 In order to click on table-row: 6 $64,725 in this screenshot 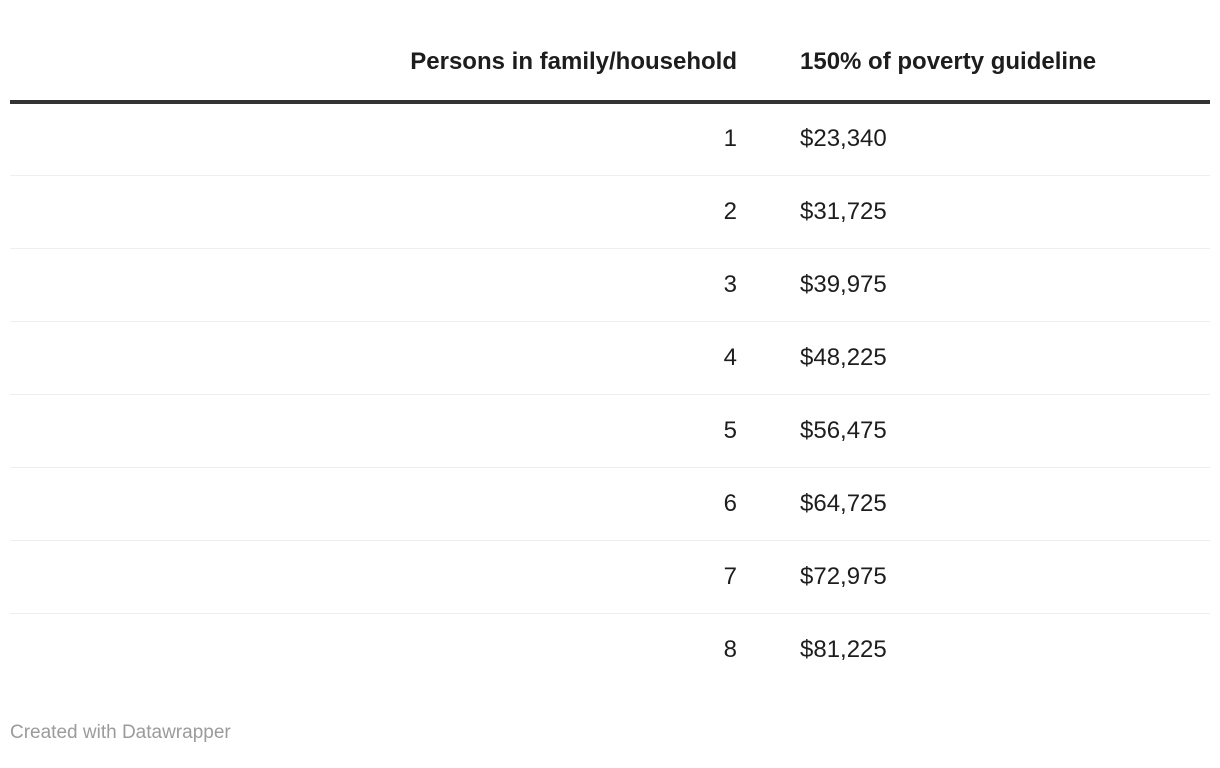, I will do `click(610, 504)`.